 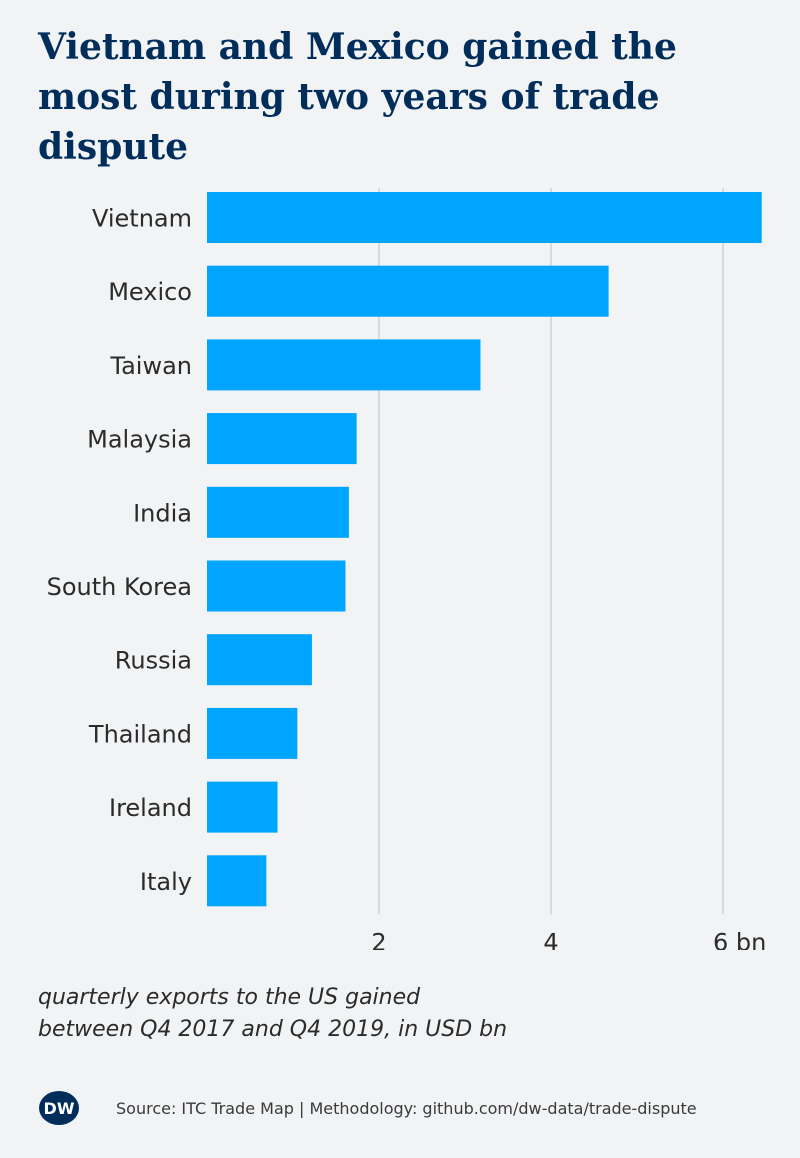 What do you see at coordinates (278, 512) in the screenshot?
I see `bar-india` at bounding box center [278, 512].